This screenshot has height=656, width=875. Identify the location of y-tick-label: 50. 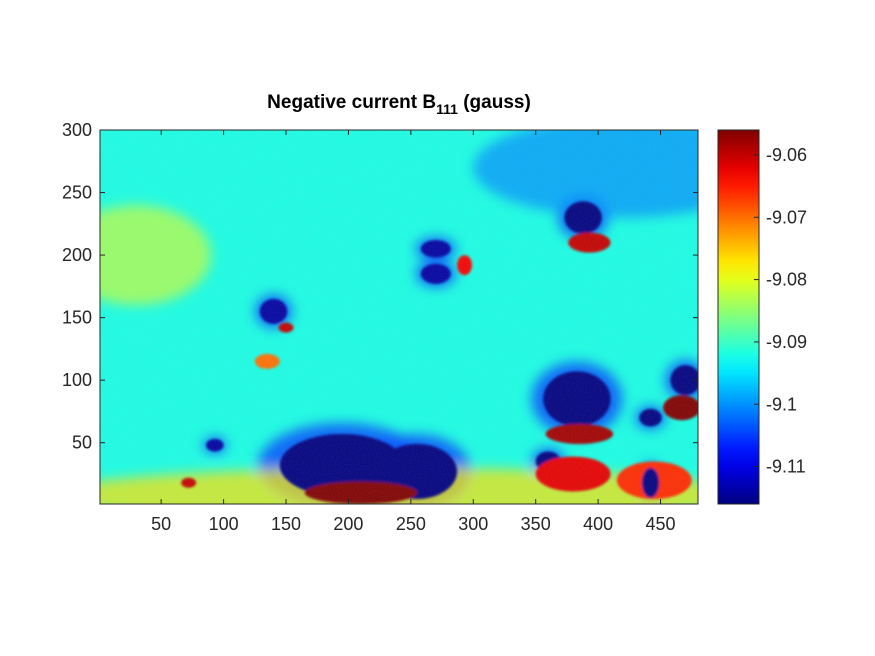
(82, 443).